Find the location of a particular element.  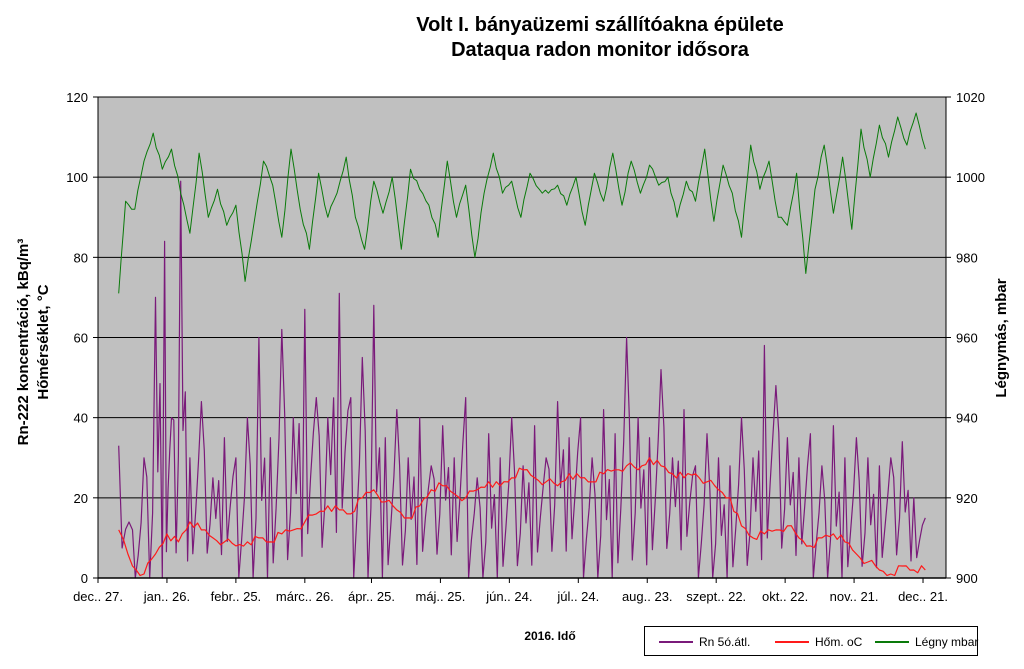

y-right-tick-label: 1020 is located at coordinates (970, 97).